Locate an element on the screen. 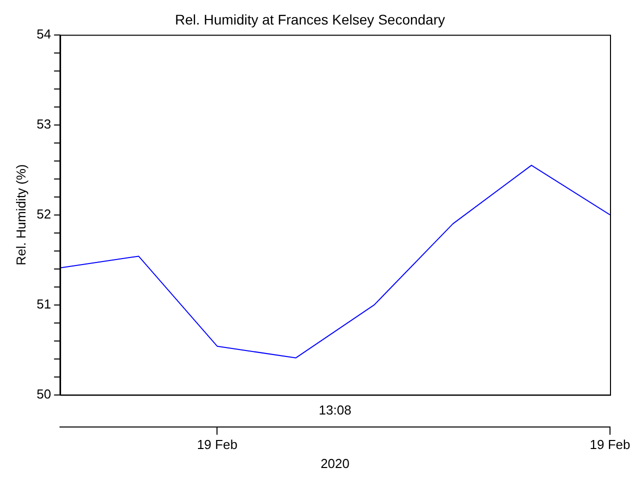 This screenshot has height=480, width=640. x-axis-title: 2020 is located at coordinates (335, 463).